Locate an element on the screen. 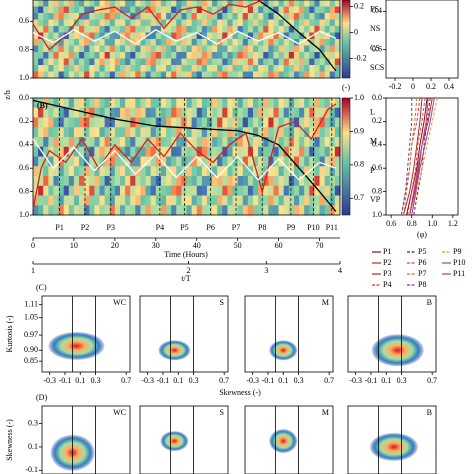  panel-title: WC is located at coordinates (119, 302).